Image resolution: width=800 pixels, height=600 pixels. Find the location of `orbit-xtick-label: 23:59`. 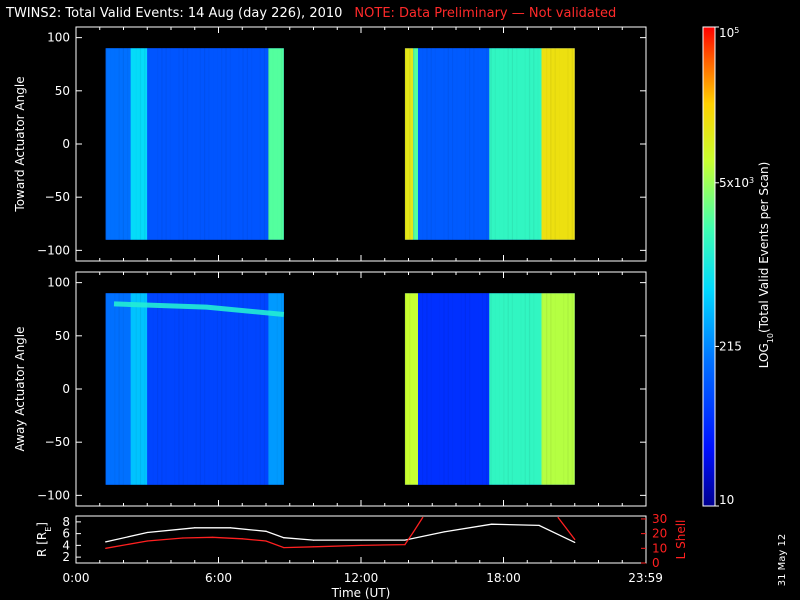

orbit-xtick-label: 23:59 is located at coordinates (645, 578).